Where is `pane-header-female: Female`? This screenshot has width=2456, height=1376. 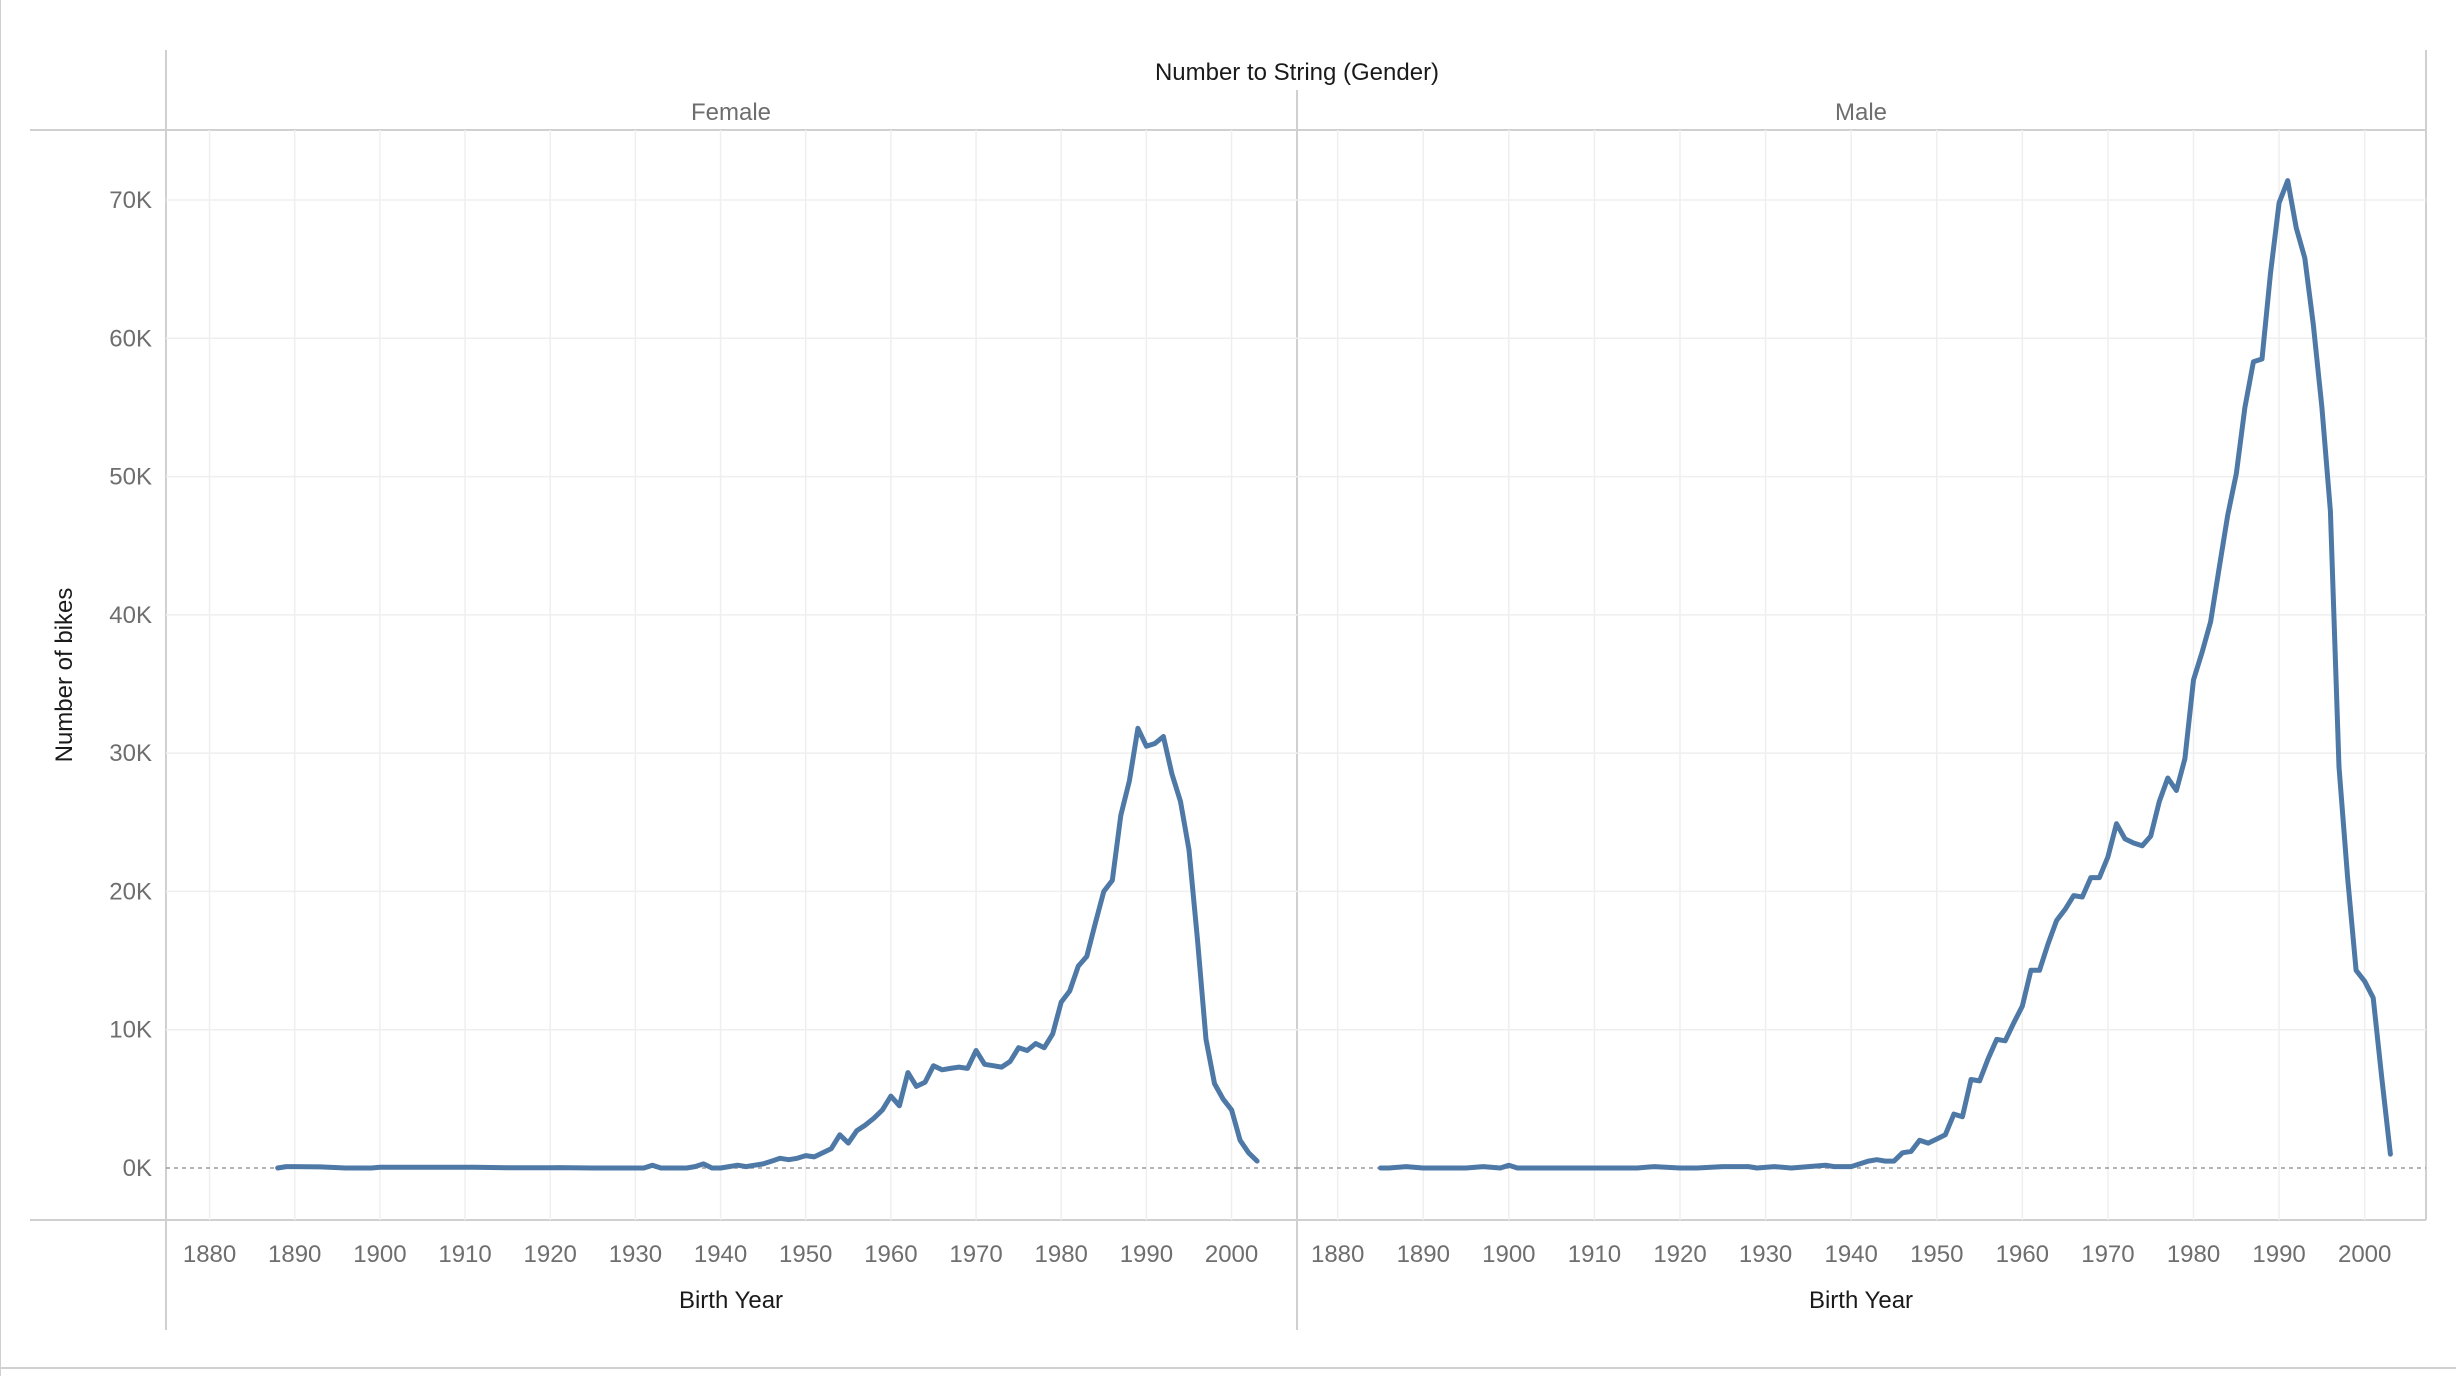 pane-header-female: Female is located at coordinates (731, 112).